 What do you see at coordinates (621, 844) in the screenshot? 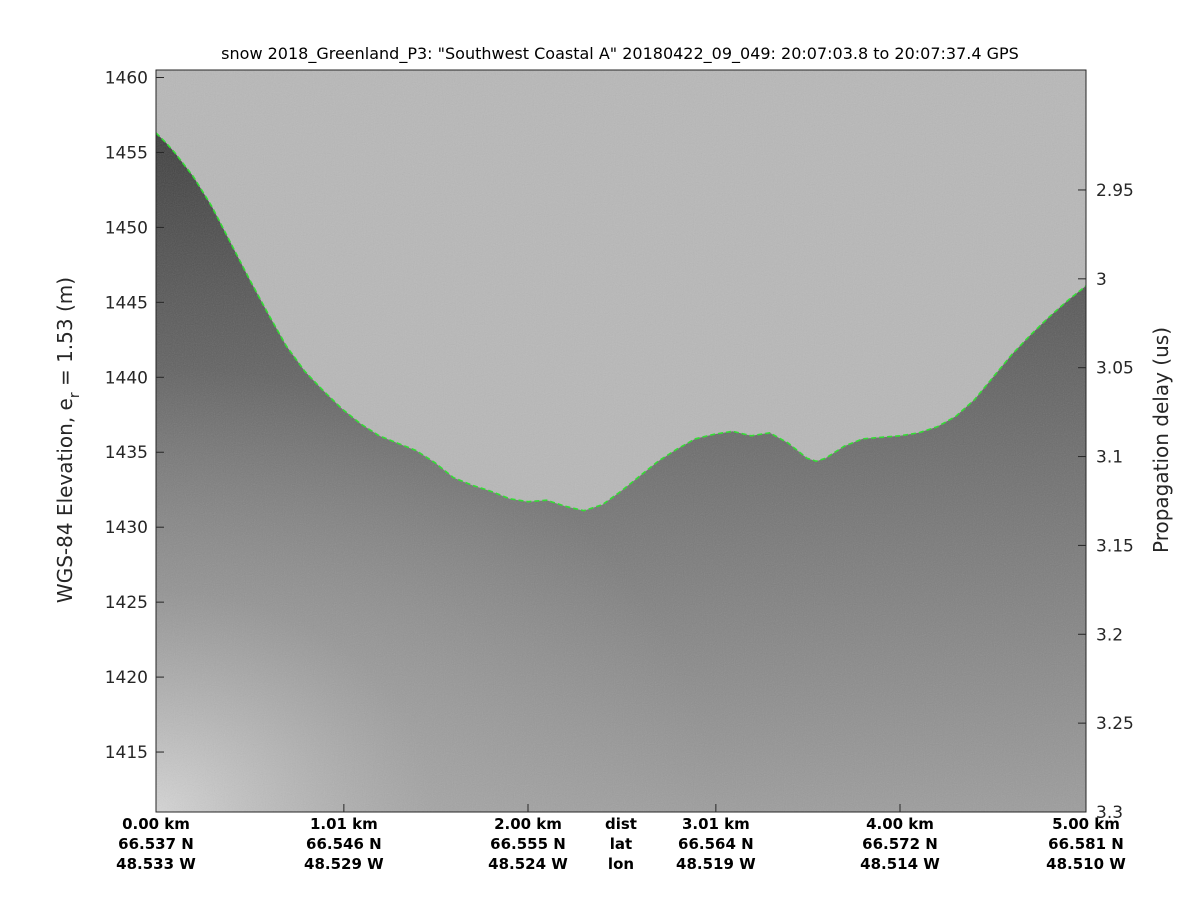
I see `bottom-row-name: lat` at bounding box center [621, 844].